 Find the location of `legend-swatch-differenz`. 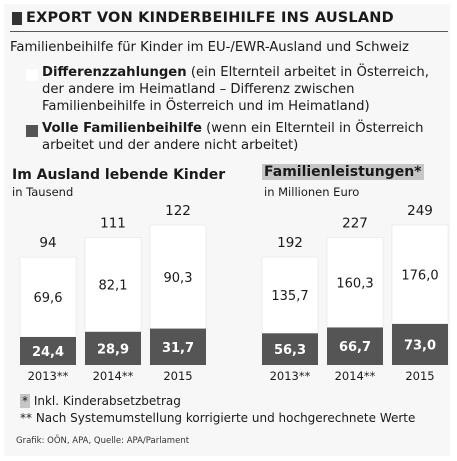

legend-swatch-differenz is located at coordinates (32, 75).